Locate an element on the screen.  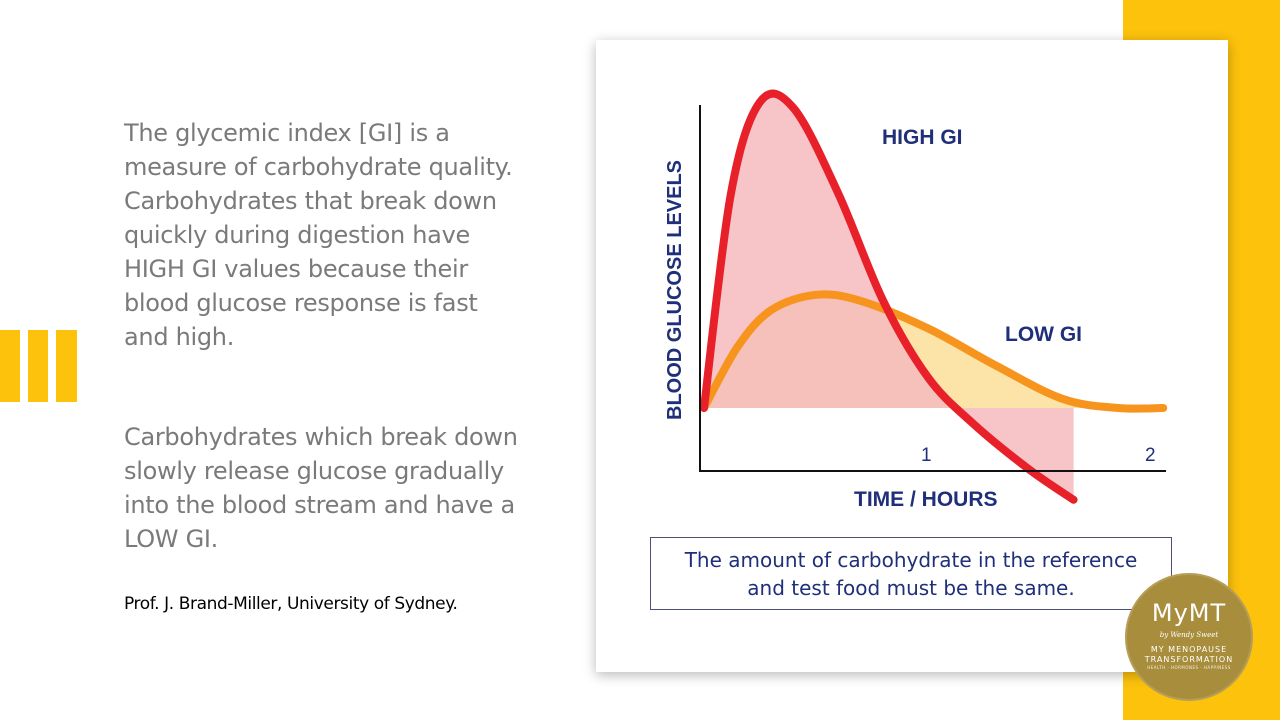
logo-tagline: MY MENOPAUSE TRANSFORMATION is located at coordinates (1189, 655).